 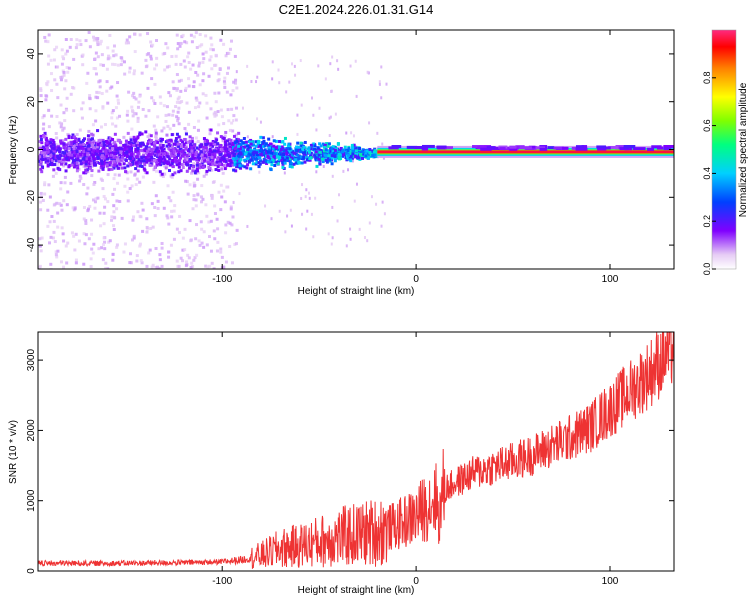 I want to click on colorbar-tick-label: 0.8, so click(x=707, y=78).